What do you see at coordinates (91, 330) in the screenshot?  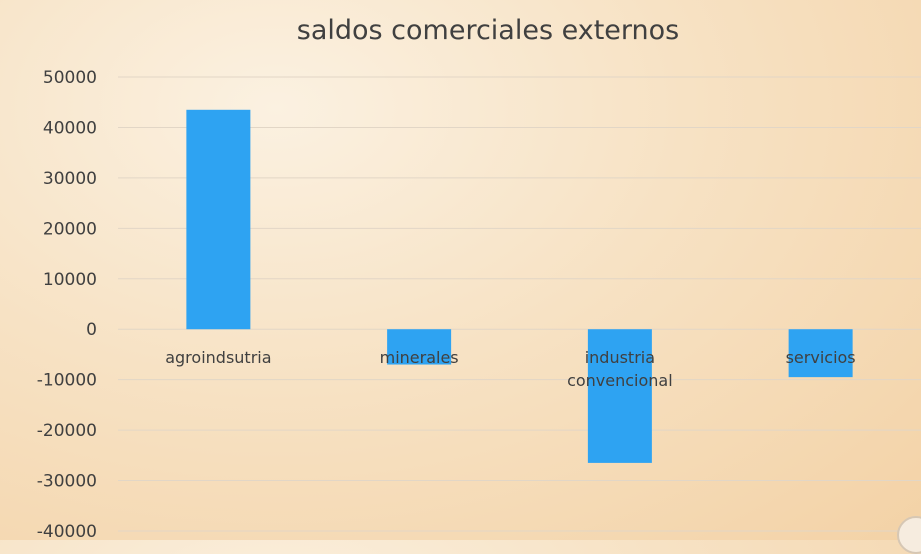 I see `y-tick-label: 0` at bounding box center [91, 330].